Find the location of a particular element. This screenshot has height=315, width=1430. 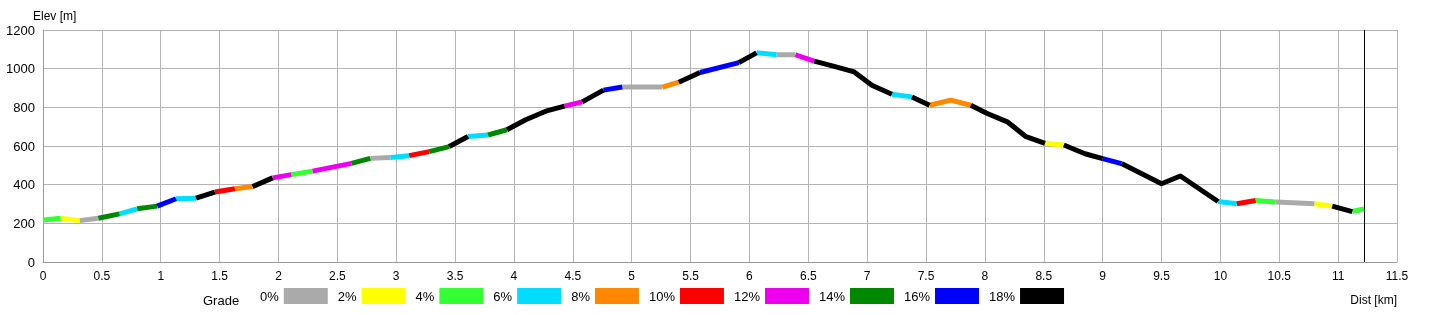

y-tick-label: 800 is located at coordinates (24, 107).